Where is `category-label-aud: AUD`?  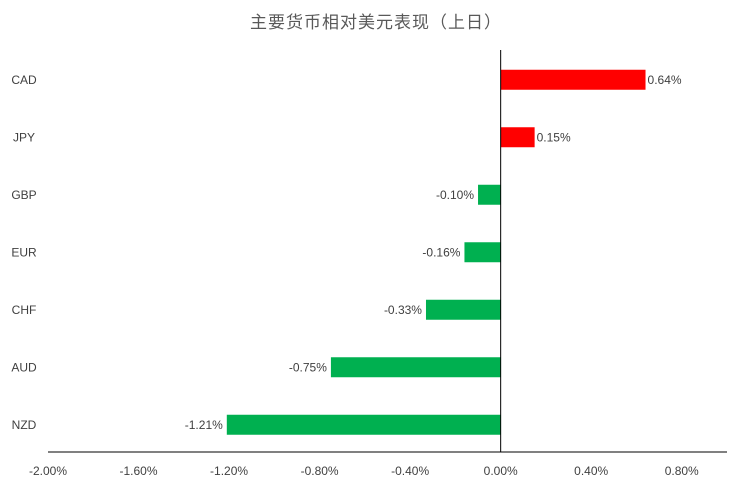
category-label-aud: AUD is located at coordinates (24, 367).